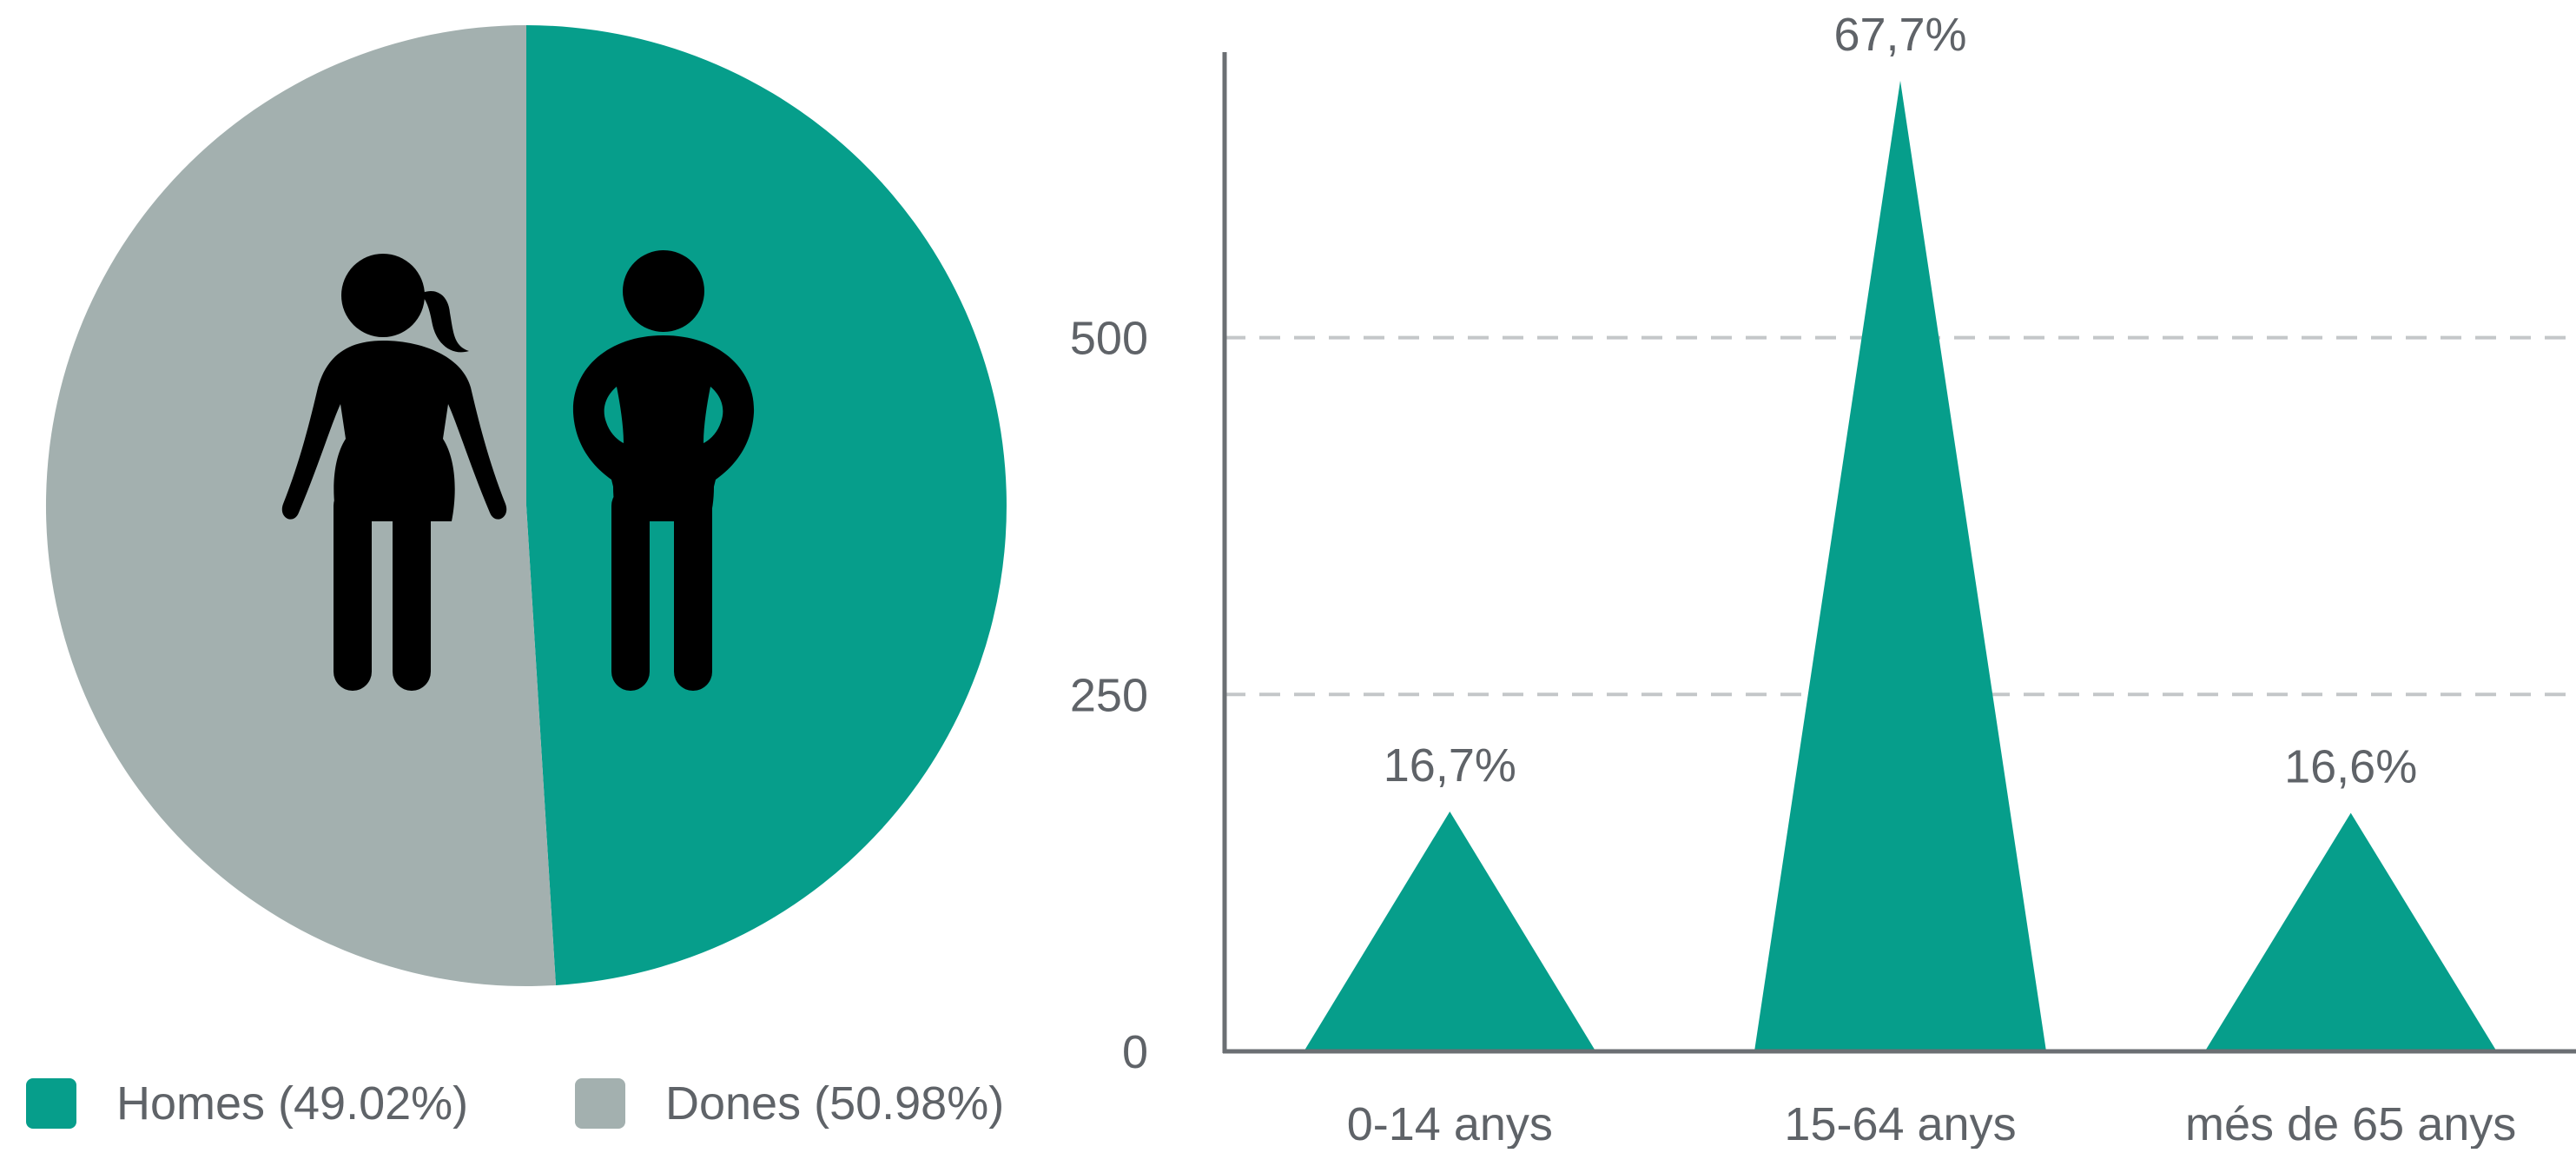 The image size is (2576, 1153). Describe the element at coordinates (600, 1103) in the screenshot. I see `legend-swatch-dones` at that location.